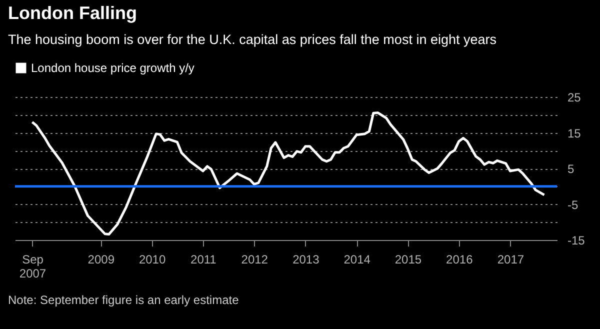  Describe the element at coordinates (203, 259) in the screenshot. I see `x-tick-label: 2011` at that location.